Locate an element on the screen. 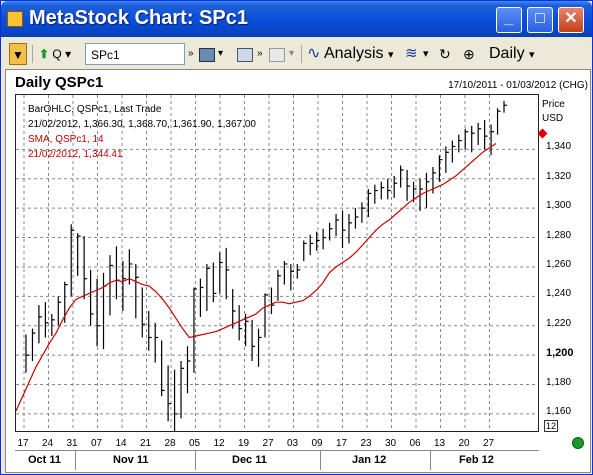 The height and width of the screenshot is (475, 593). indicator-icon: ≋ is located at coordinates (411, 53).